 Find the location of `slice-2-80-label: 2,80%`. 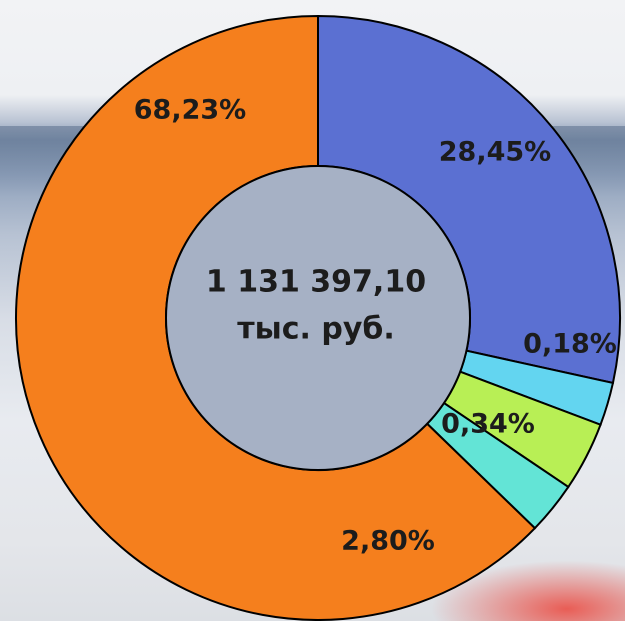

slice-2-80-label: 2,80% is located at coordinates (388, 541).